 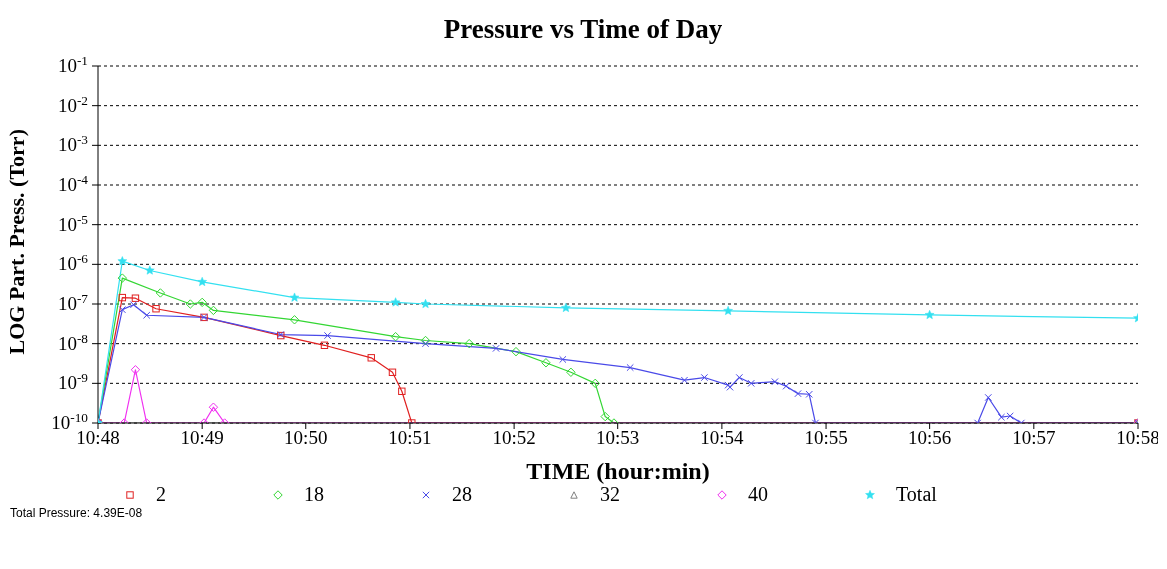 What do you see at coordinates (618, 471) in the screenshot?
I see `x-axis-title: TIME (hour:min)` at bounding box center [618, 471].